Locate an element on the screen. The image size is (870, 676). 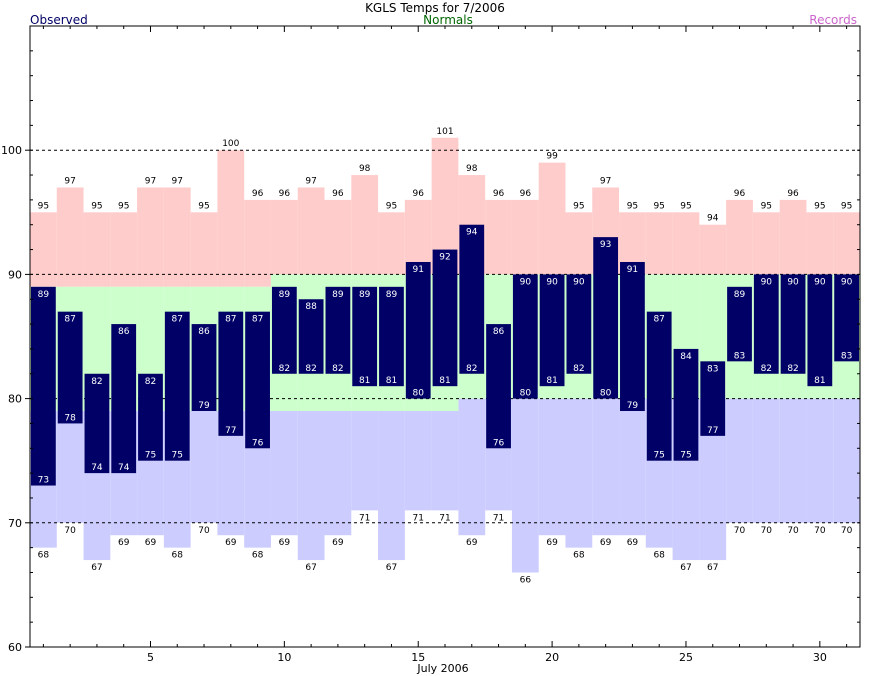
observed-high-label: 83 is located at coordinates (712, 369).